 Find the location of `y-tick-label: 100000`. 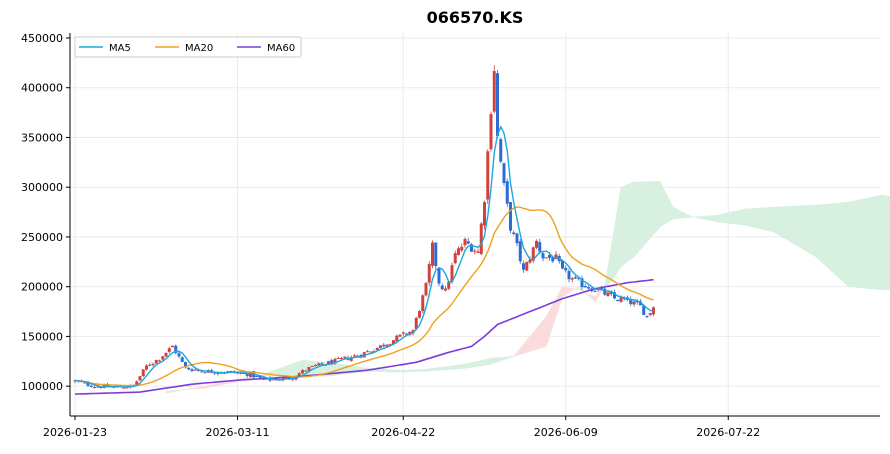

y-tick-label: 100000 is located at coordinates (42, 386).